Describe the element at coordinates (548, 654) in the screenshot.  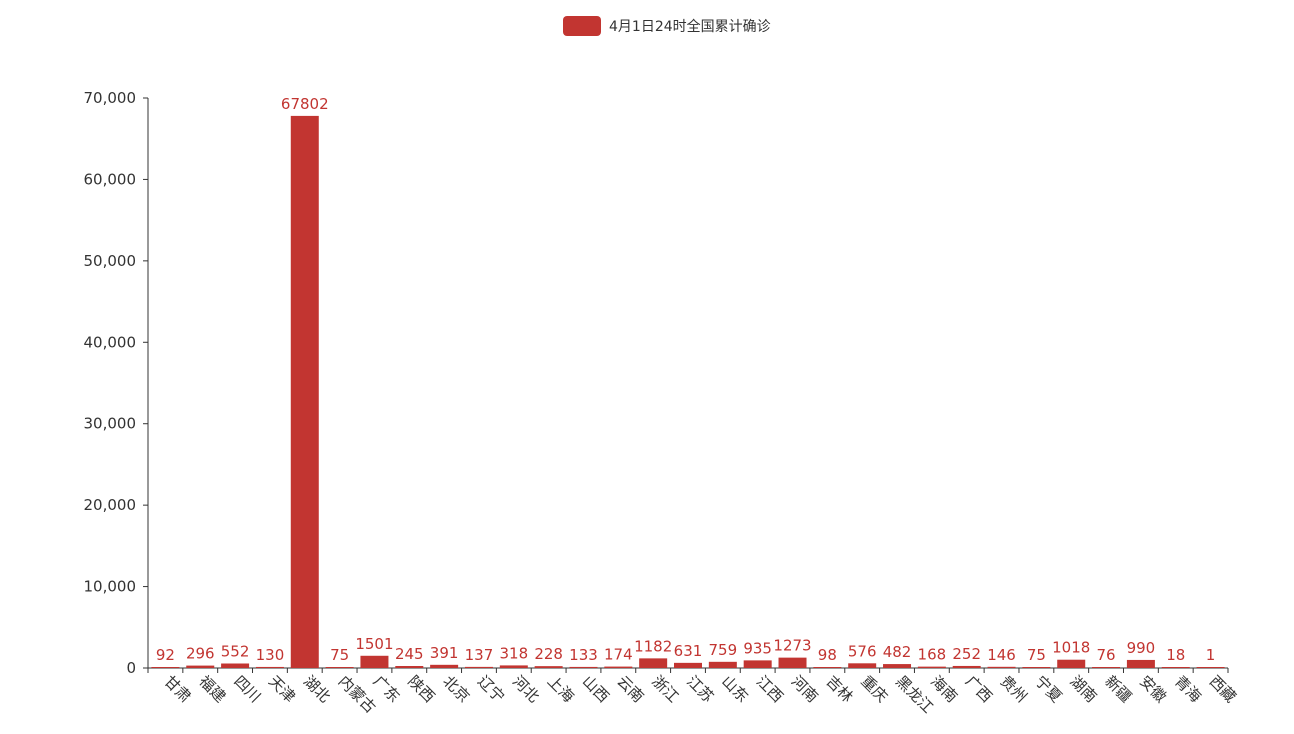
I see `data-label: 228` at that location.